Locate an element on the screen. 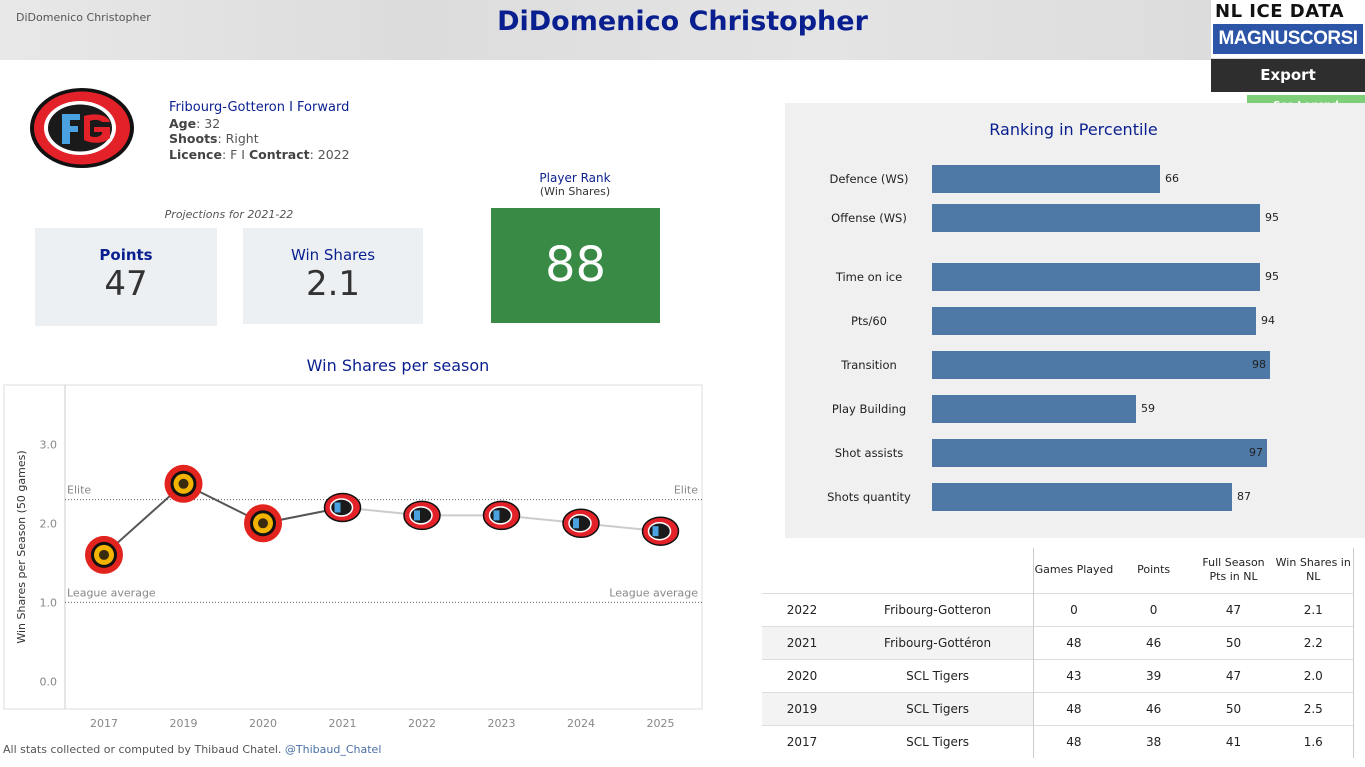 Image resolution: width=1365 pixels, height=767 pixels. header-team is located at coordinates (938, 570).